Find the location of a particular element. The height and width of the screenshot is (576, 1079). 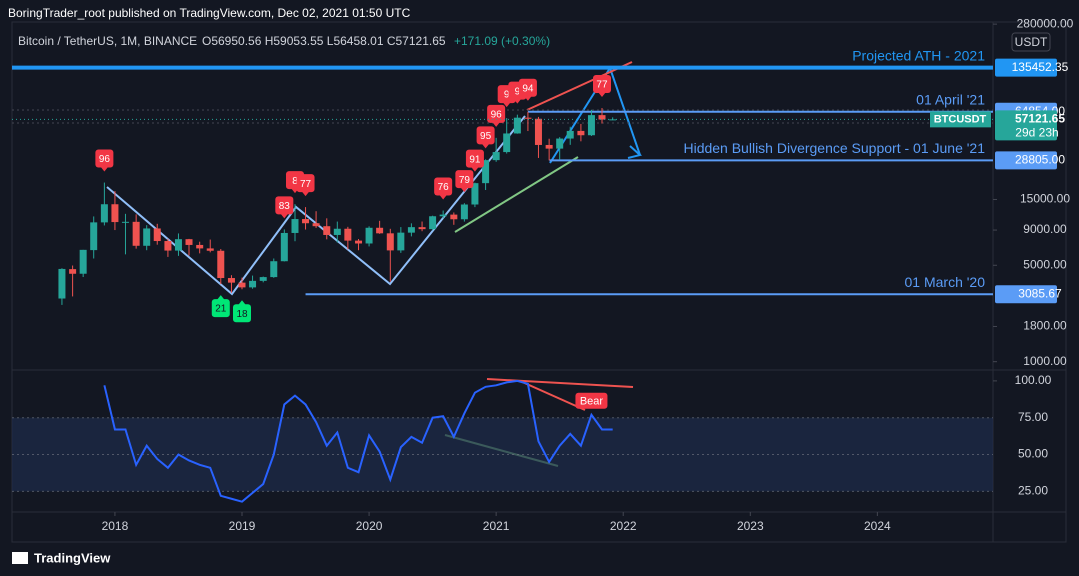

x-tick-label: 2024 is located at coordinates (877, 526).